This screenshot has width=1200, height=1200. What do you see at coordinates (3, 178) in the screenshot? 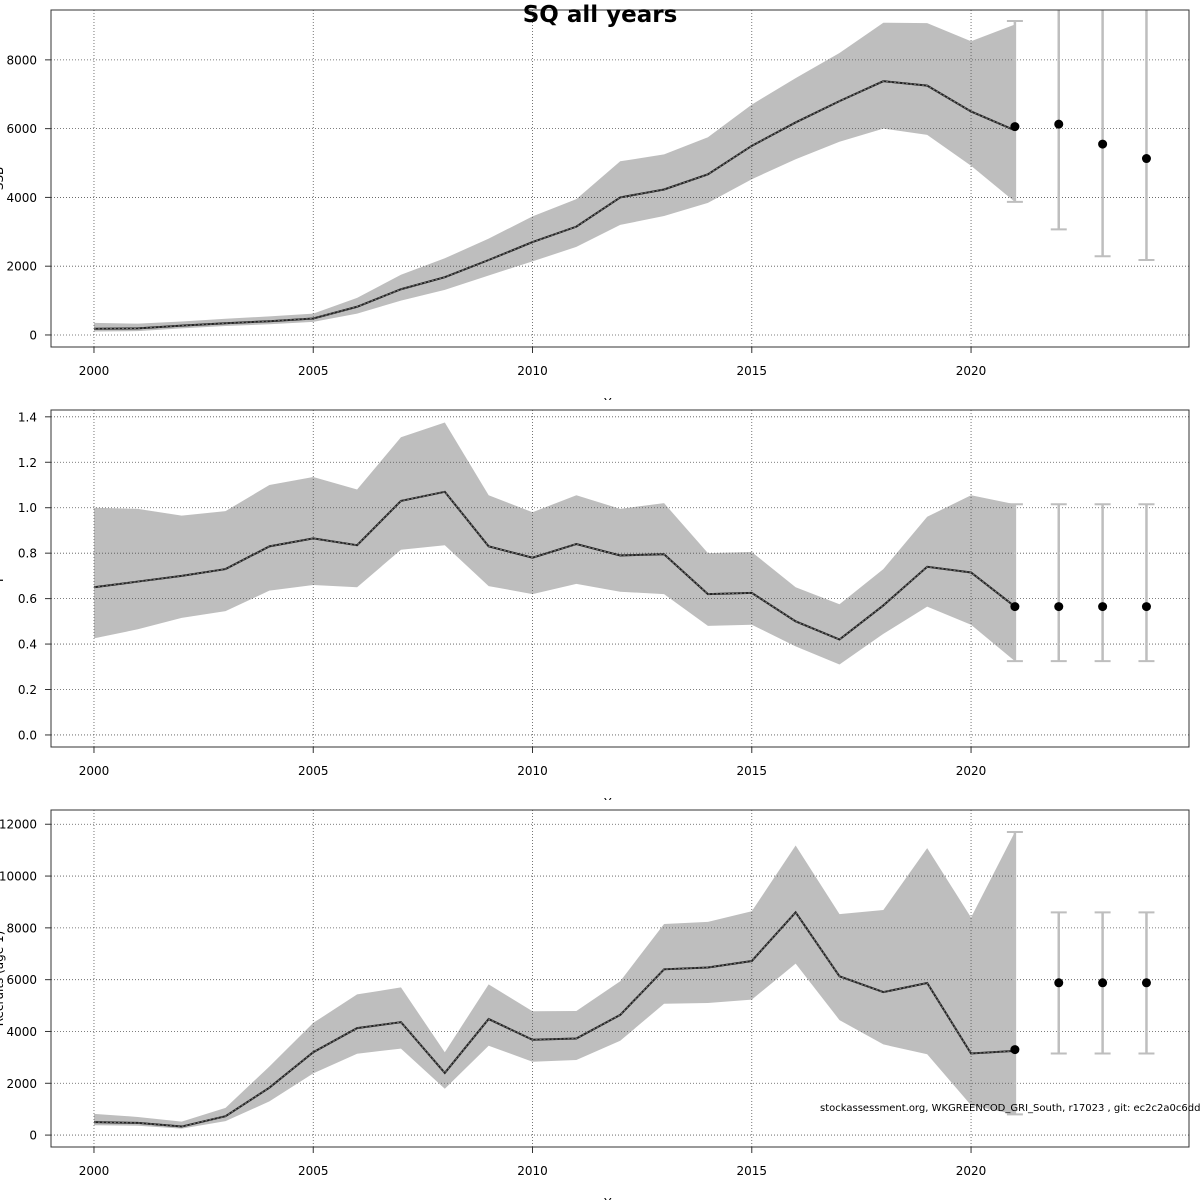
I see `y-axis-label: SSB` at bounding box center [3, 178].